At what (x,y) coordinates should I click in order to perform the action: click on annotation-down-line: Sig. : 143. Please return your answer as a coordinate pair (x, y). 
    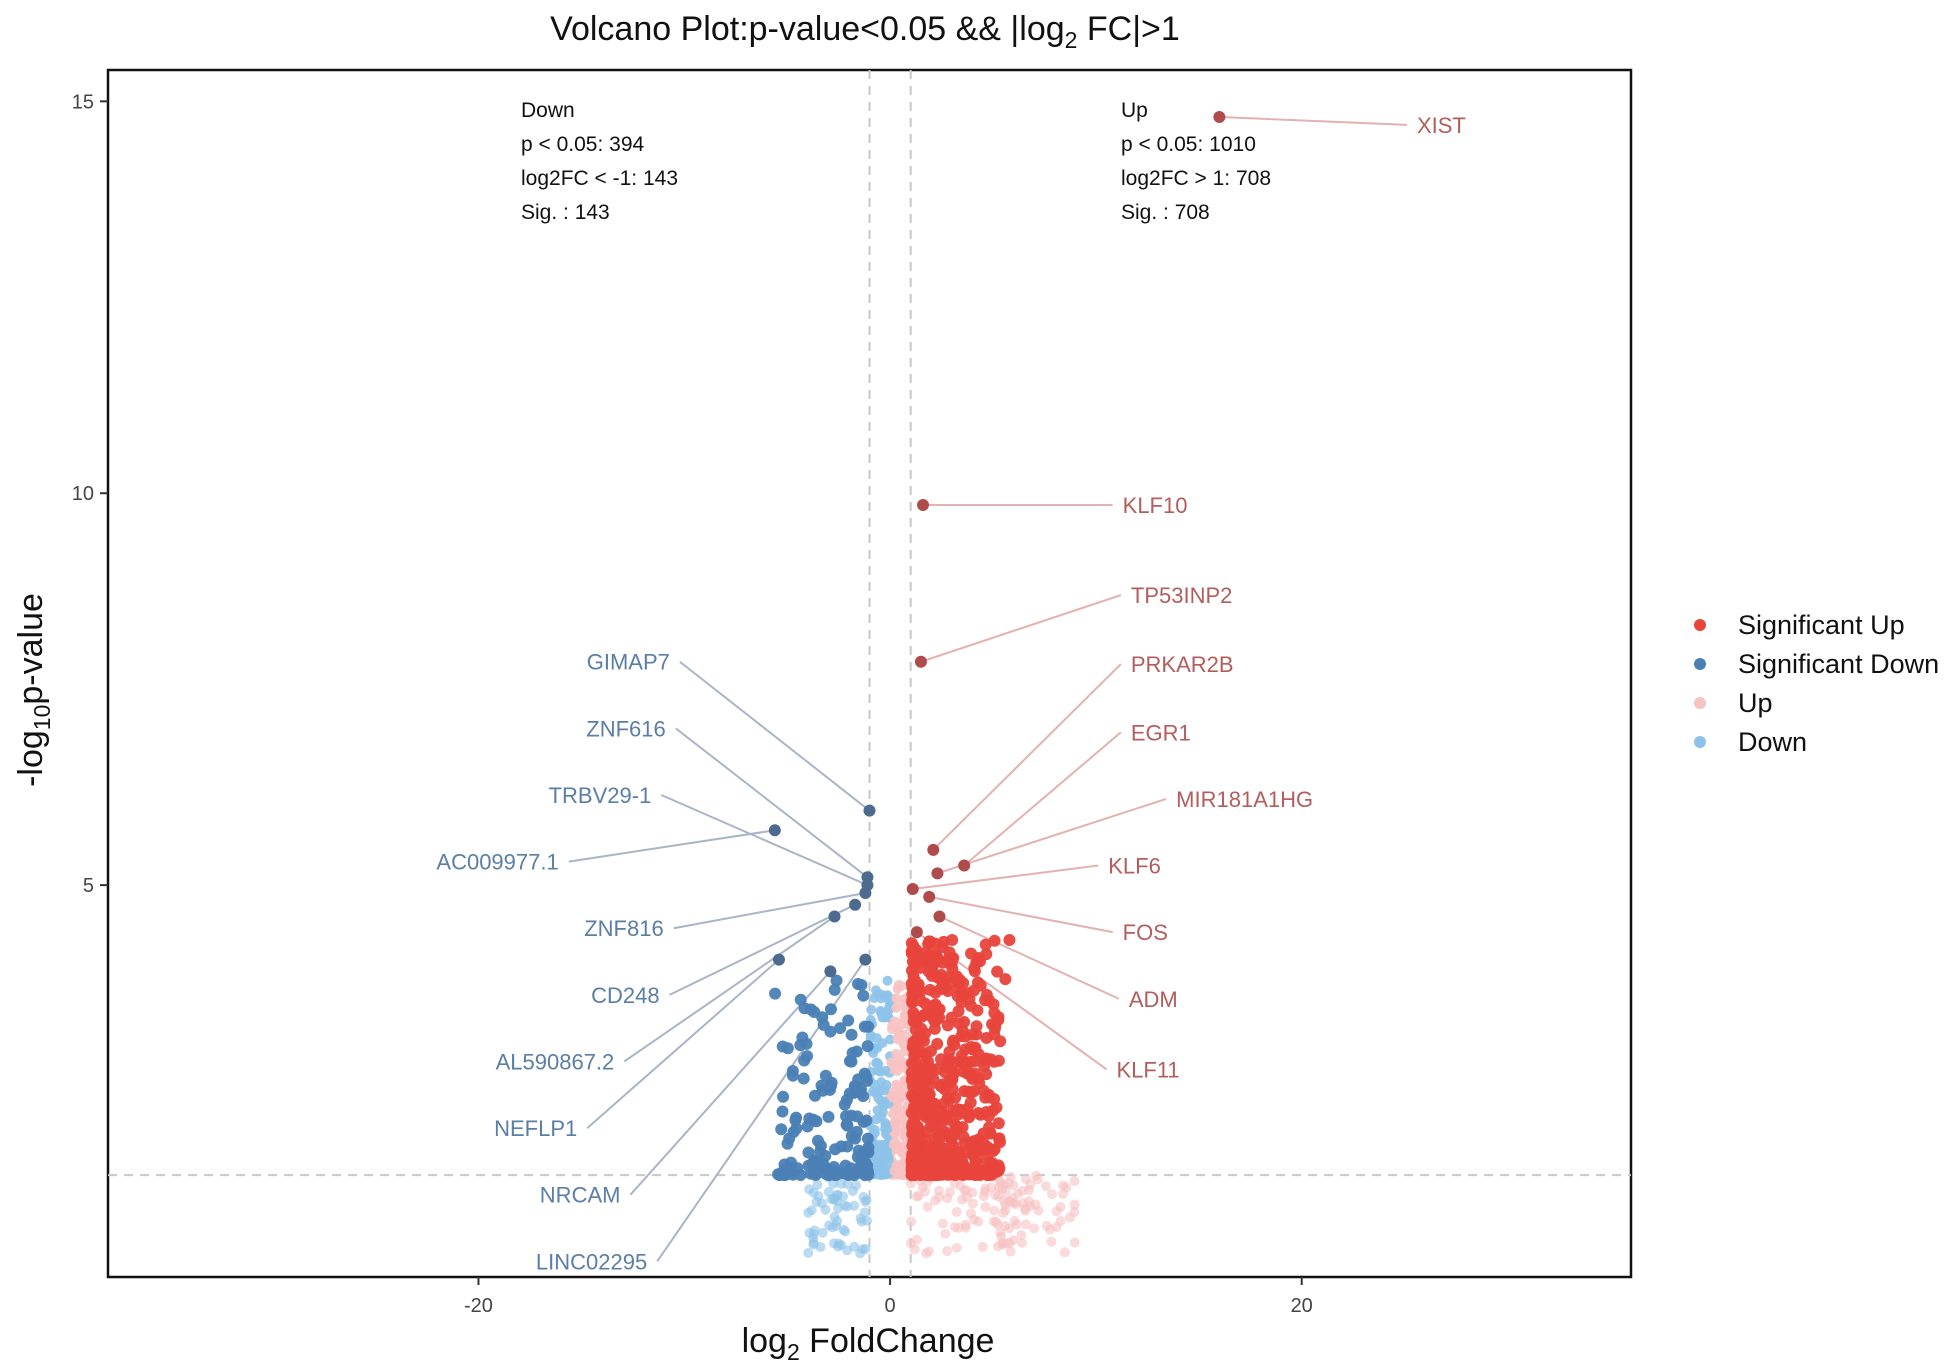
    Looking at the image, I should click on (565, 212).